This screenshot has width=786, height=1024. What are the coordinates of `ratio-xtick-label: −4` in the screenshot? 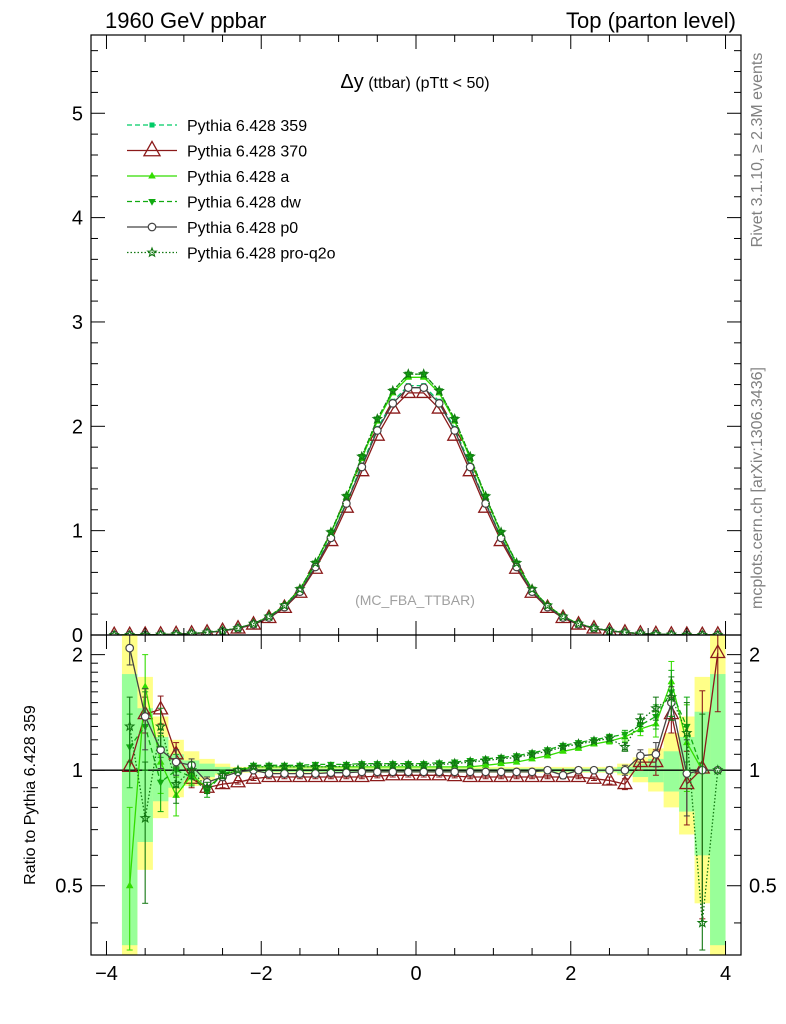 It's located at (106, 974).